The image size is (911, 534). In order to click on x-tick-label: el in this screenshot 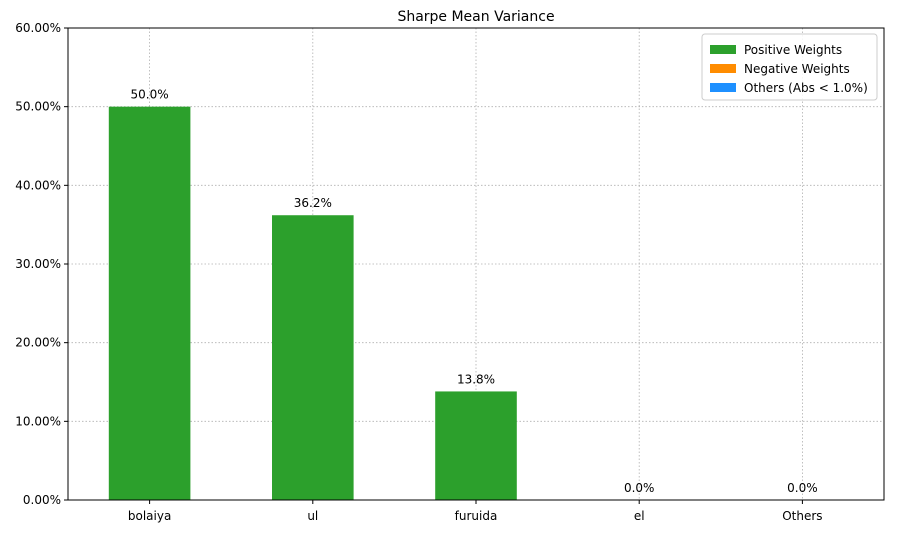, I will do `click(639, 516)`.